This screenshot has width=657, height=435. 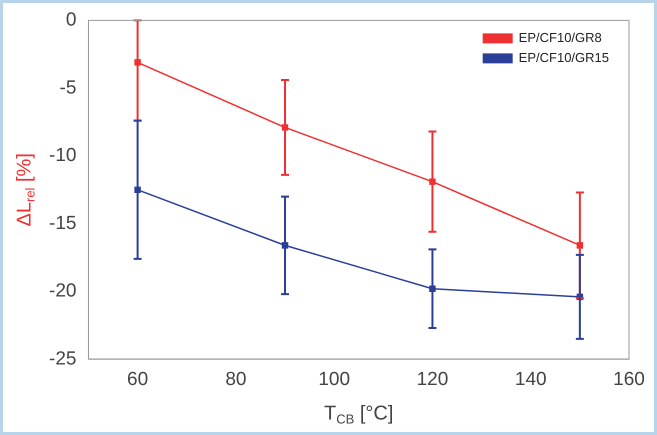 What do you see at coordinates (62, 223) in the screenshot?
I see `y-tick-label: -15` at bounding box center [62, 223].